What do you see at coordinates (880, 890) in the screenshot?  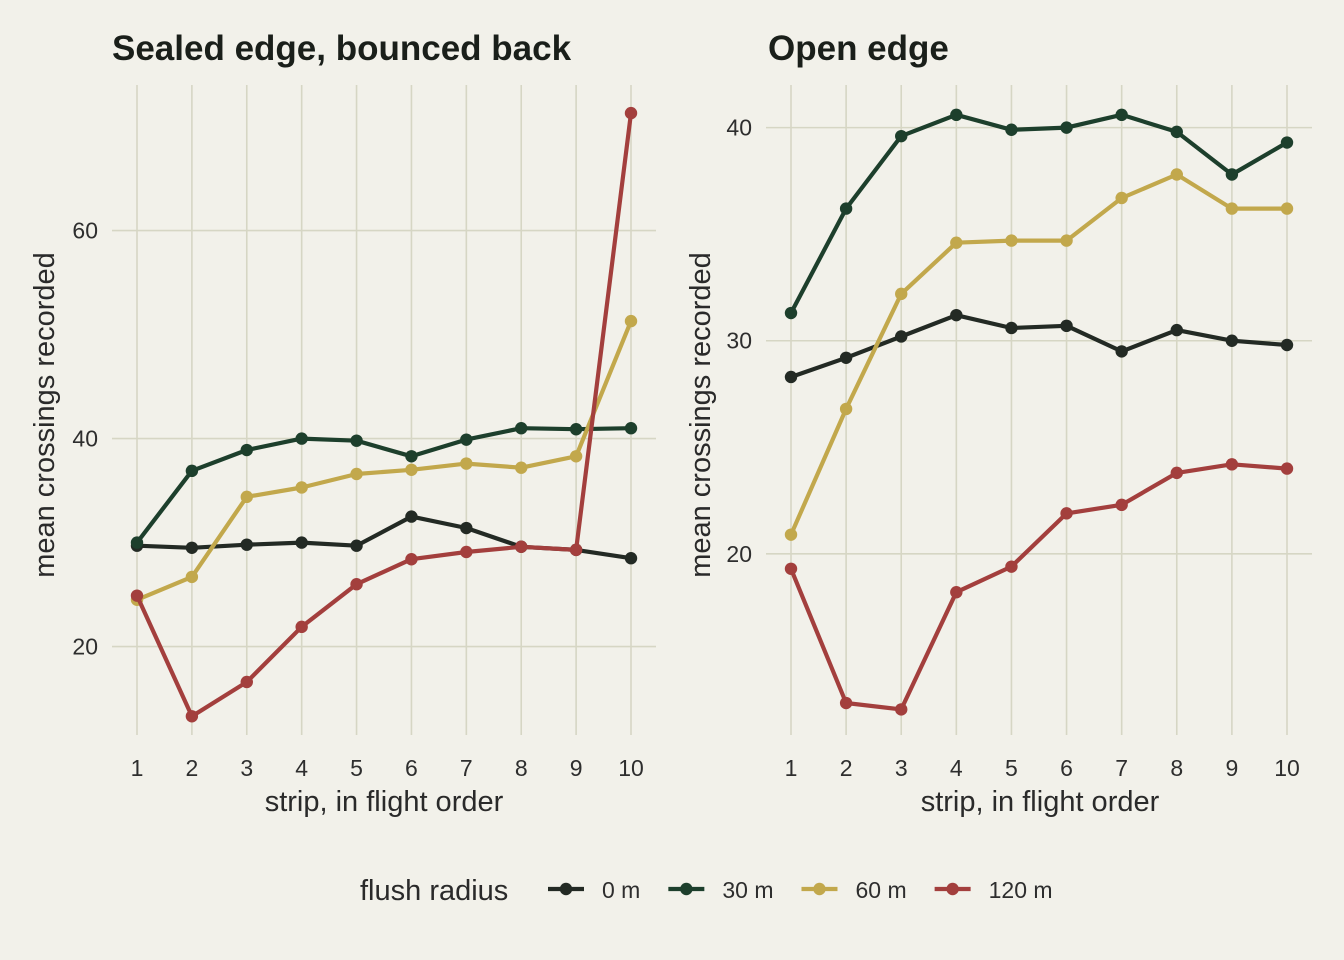 I see `legend-label: 60 m` at bounding box center [880, 890].